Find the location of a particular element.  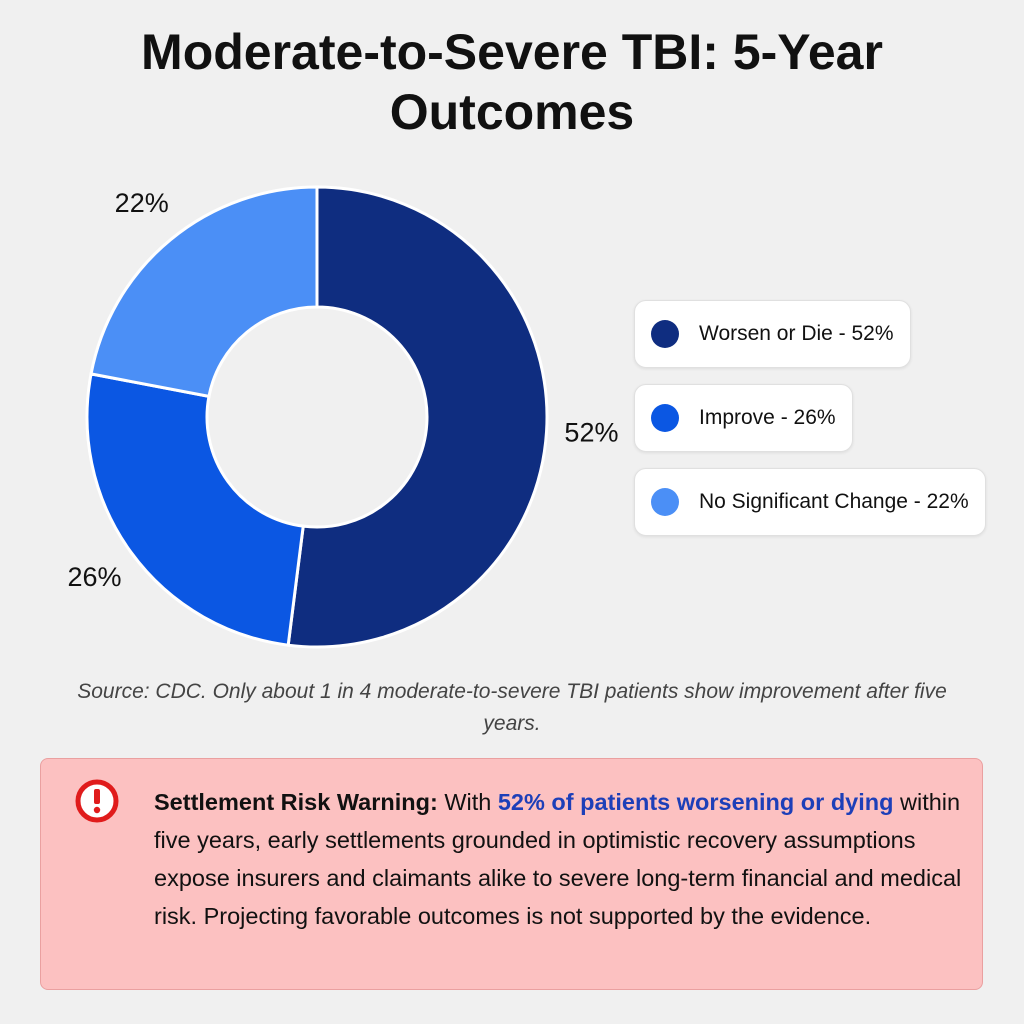

slice-label: 22% is located at coordinates (142, 203).